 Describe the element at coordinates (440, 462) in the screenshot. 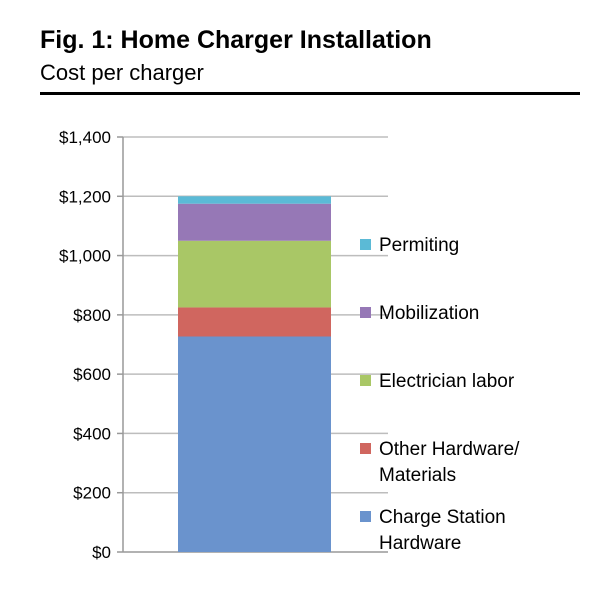

I see `legend-item-other-hardware-materials: Other Hardware/Materials` at that location.